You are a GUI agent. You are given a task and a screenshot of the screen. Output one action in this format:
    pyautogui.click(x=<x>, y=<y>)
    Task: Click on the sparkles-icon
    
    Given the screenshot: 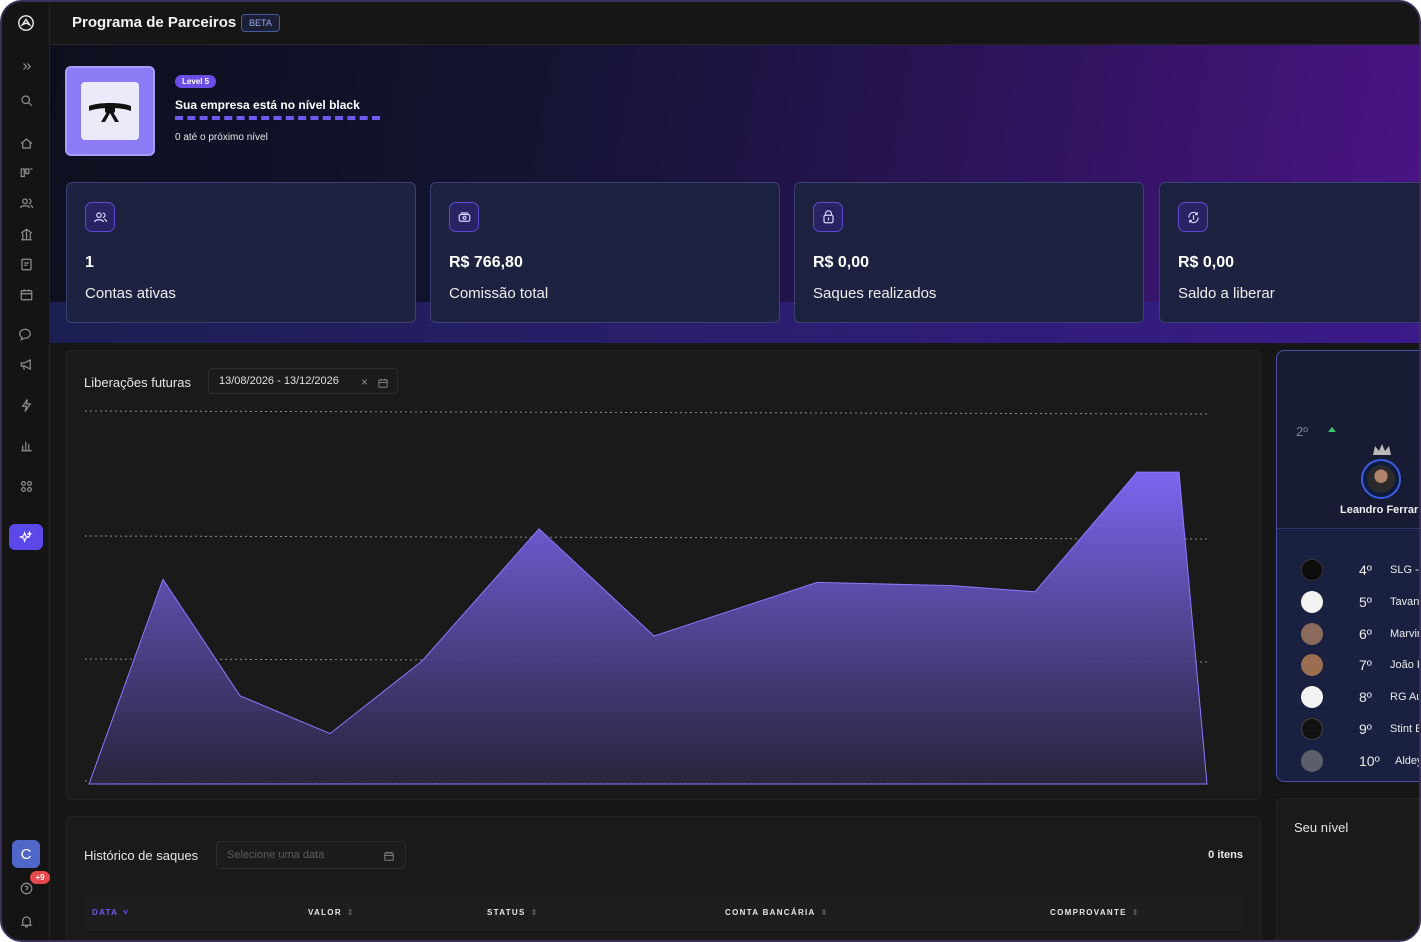 What is the action you would take?
    pyautogui.click(x=26, y=537)
    